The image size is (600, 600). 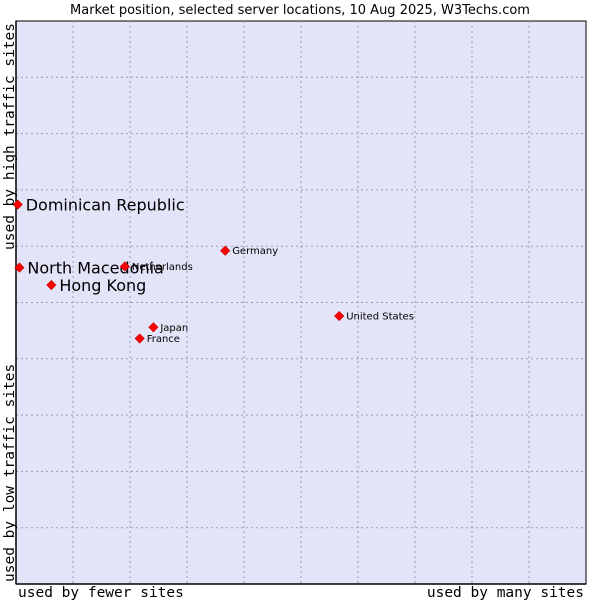 I want to click on point-label: United States, so click(x=380, y=317).